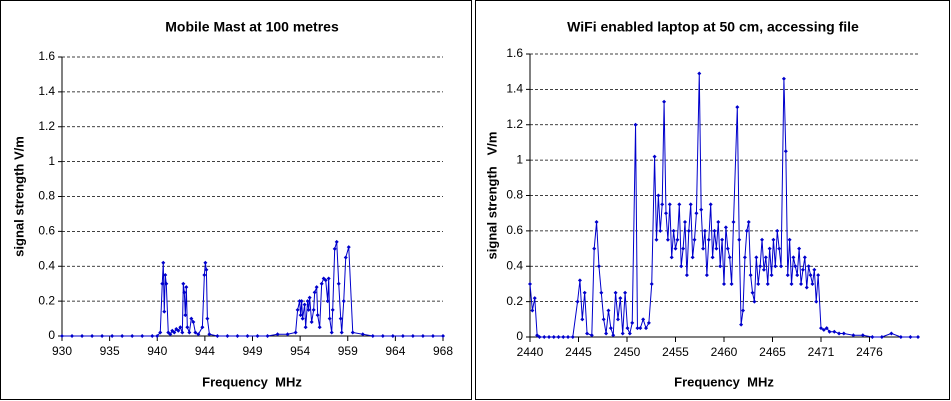  I want to click on x-tick-label: 2450, so click(627, 352).